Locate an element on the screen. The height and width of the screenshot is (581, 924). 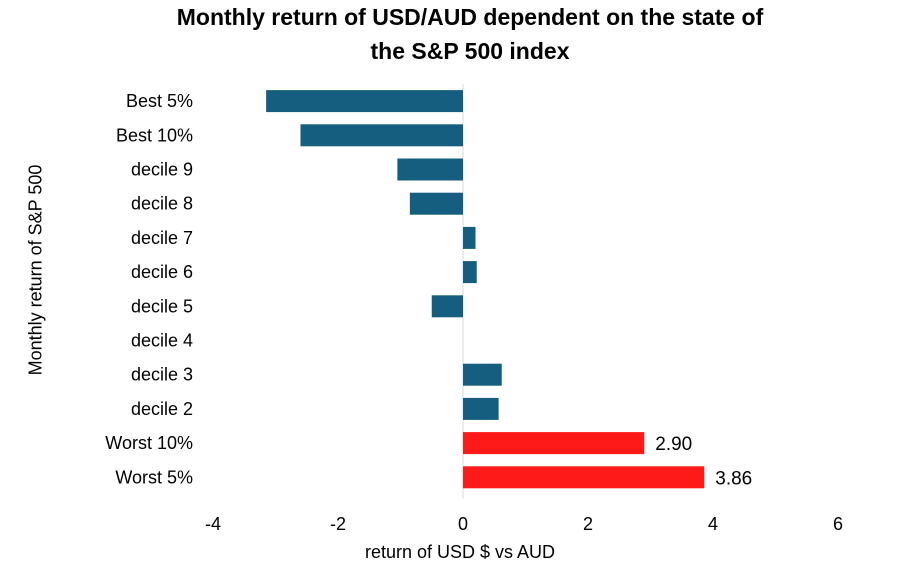
category-label: decile 4 is located at coordinates (162, 341).